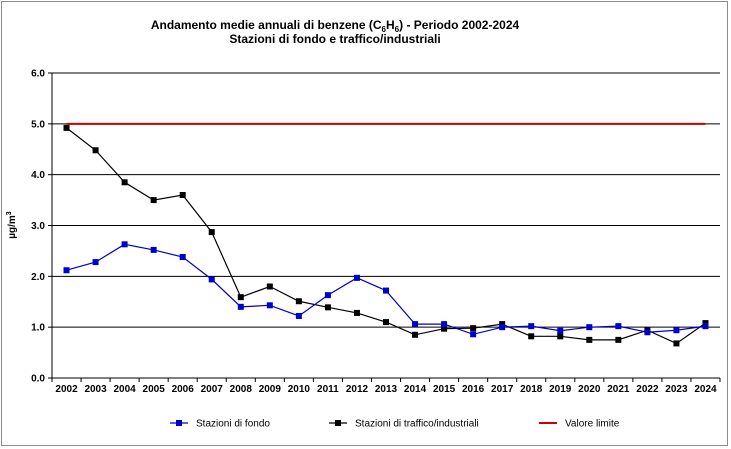 The image size is (731, 449). I want to click on y-tick-label: 1.0, so click(38, 328).